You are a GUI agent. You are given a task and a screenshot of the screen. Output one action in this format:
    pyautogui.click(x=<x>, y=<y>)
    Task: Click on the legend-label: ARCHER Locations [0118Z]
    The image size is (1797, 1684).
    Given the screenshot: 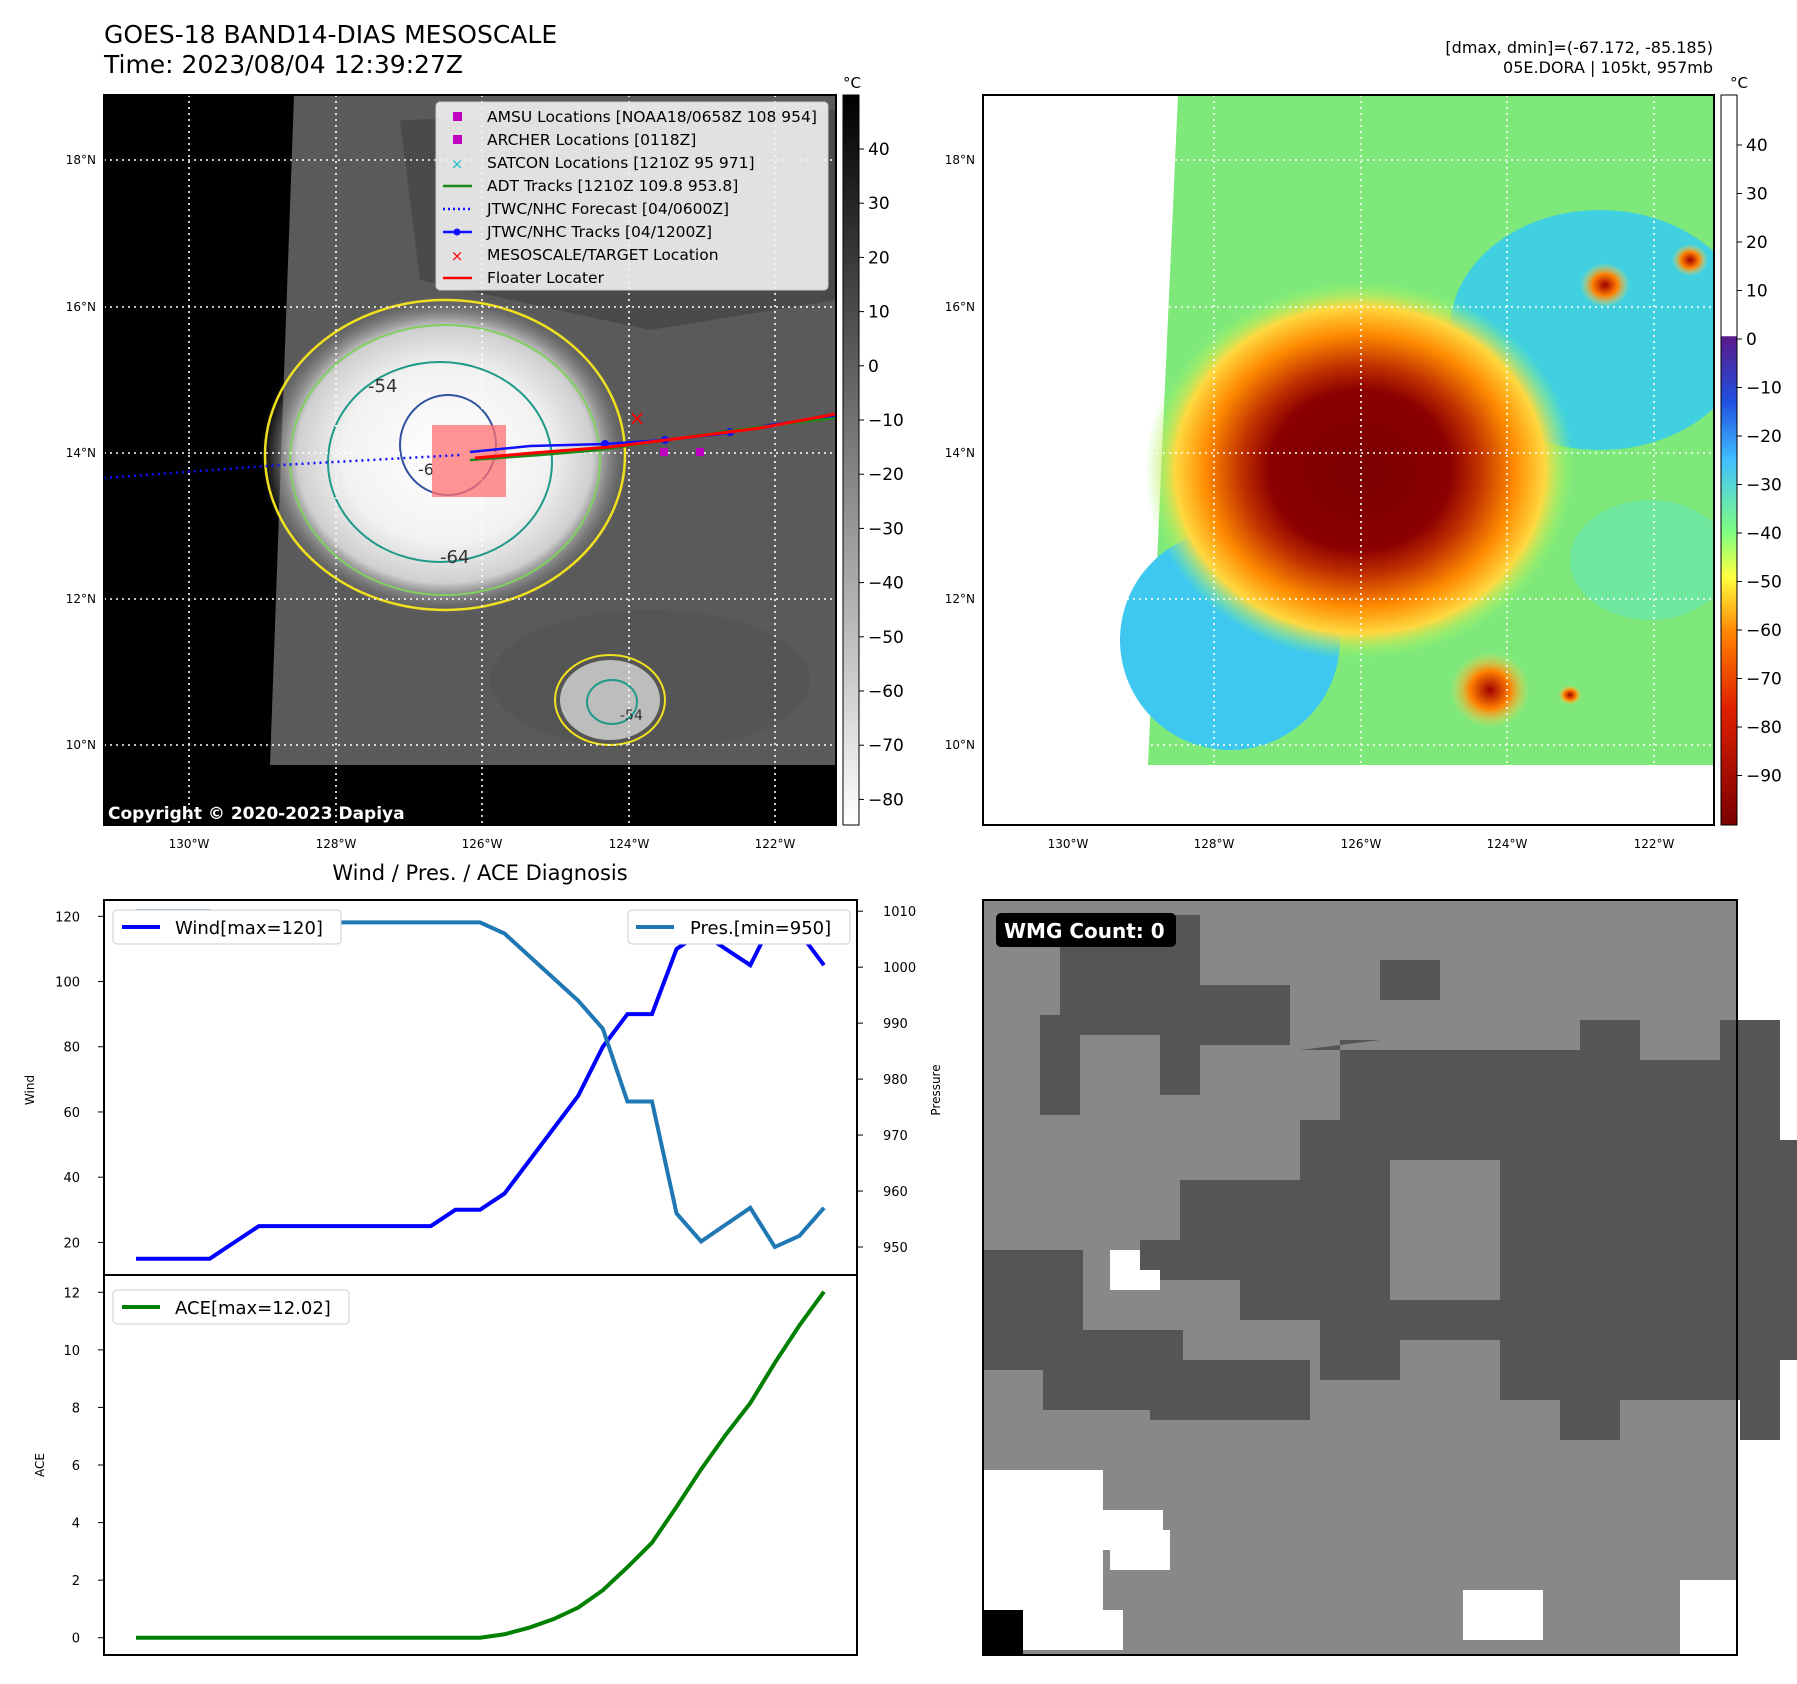 What is the action you would take?
    pyautogui.click(x=591, y=140)
    